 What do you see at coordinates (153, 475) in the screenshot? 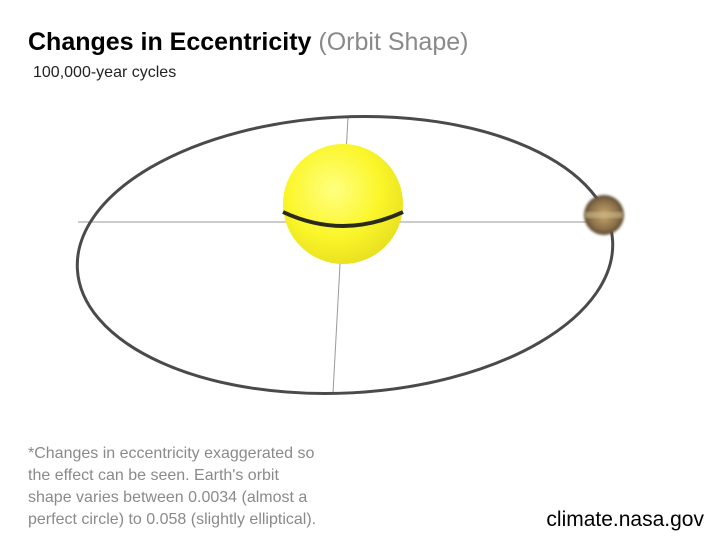
I see `footnote-line: the effect can be seen. Earth's orbit` at bounding box center [153, 475].